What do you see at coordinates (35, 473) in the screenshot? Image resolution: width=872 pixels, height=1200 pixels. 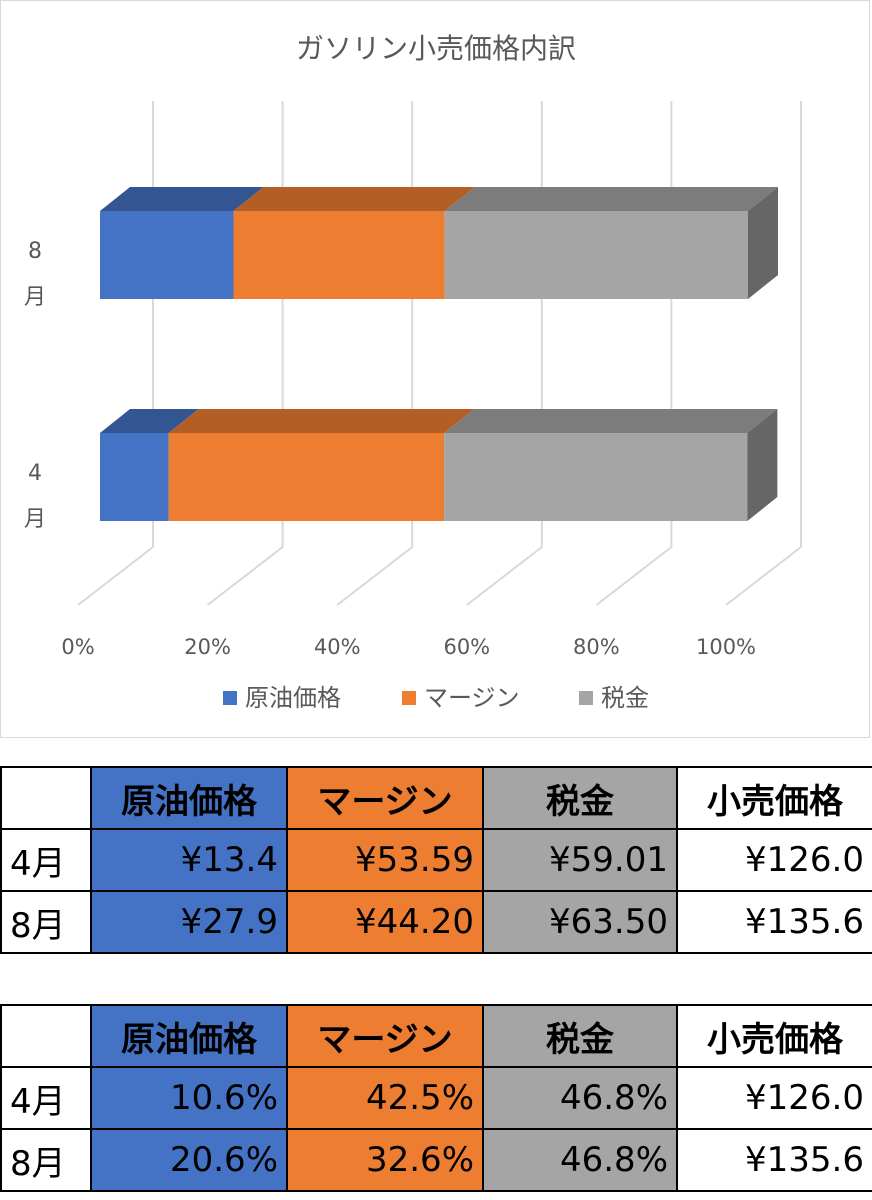 I see `category-label: 4` at bounding box center [35, 473].